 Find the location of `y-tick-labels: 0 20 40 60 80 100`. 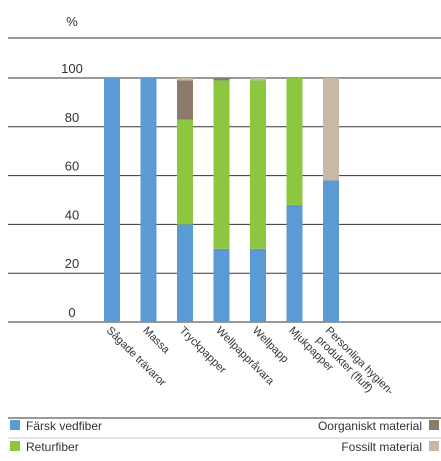

y-tick-labels: 0 20 40 60 80 100 is located at coordinates (72, 190).